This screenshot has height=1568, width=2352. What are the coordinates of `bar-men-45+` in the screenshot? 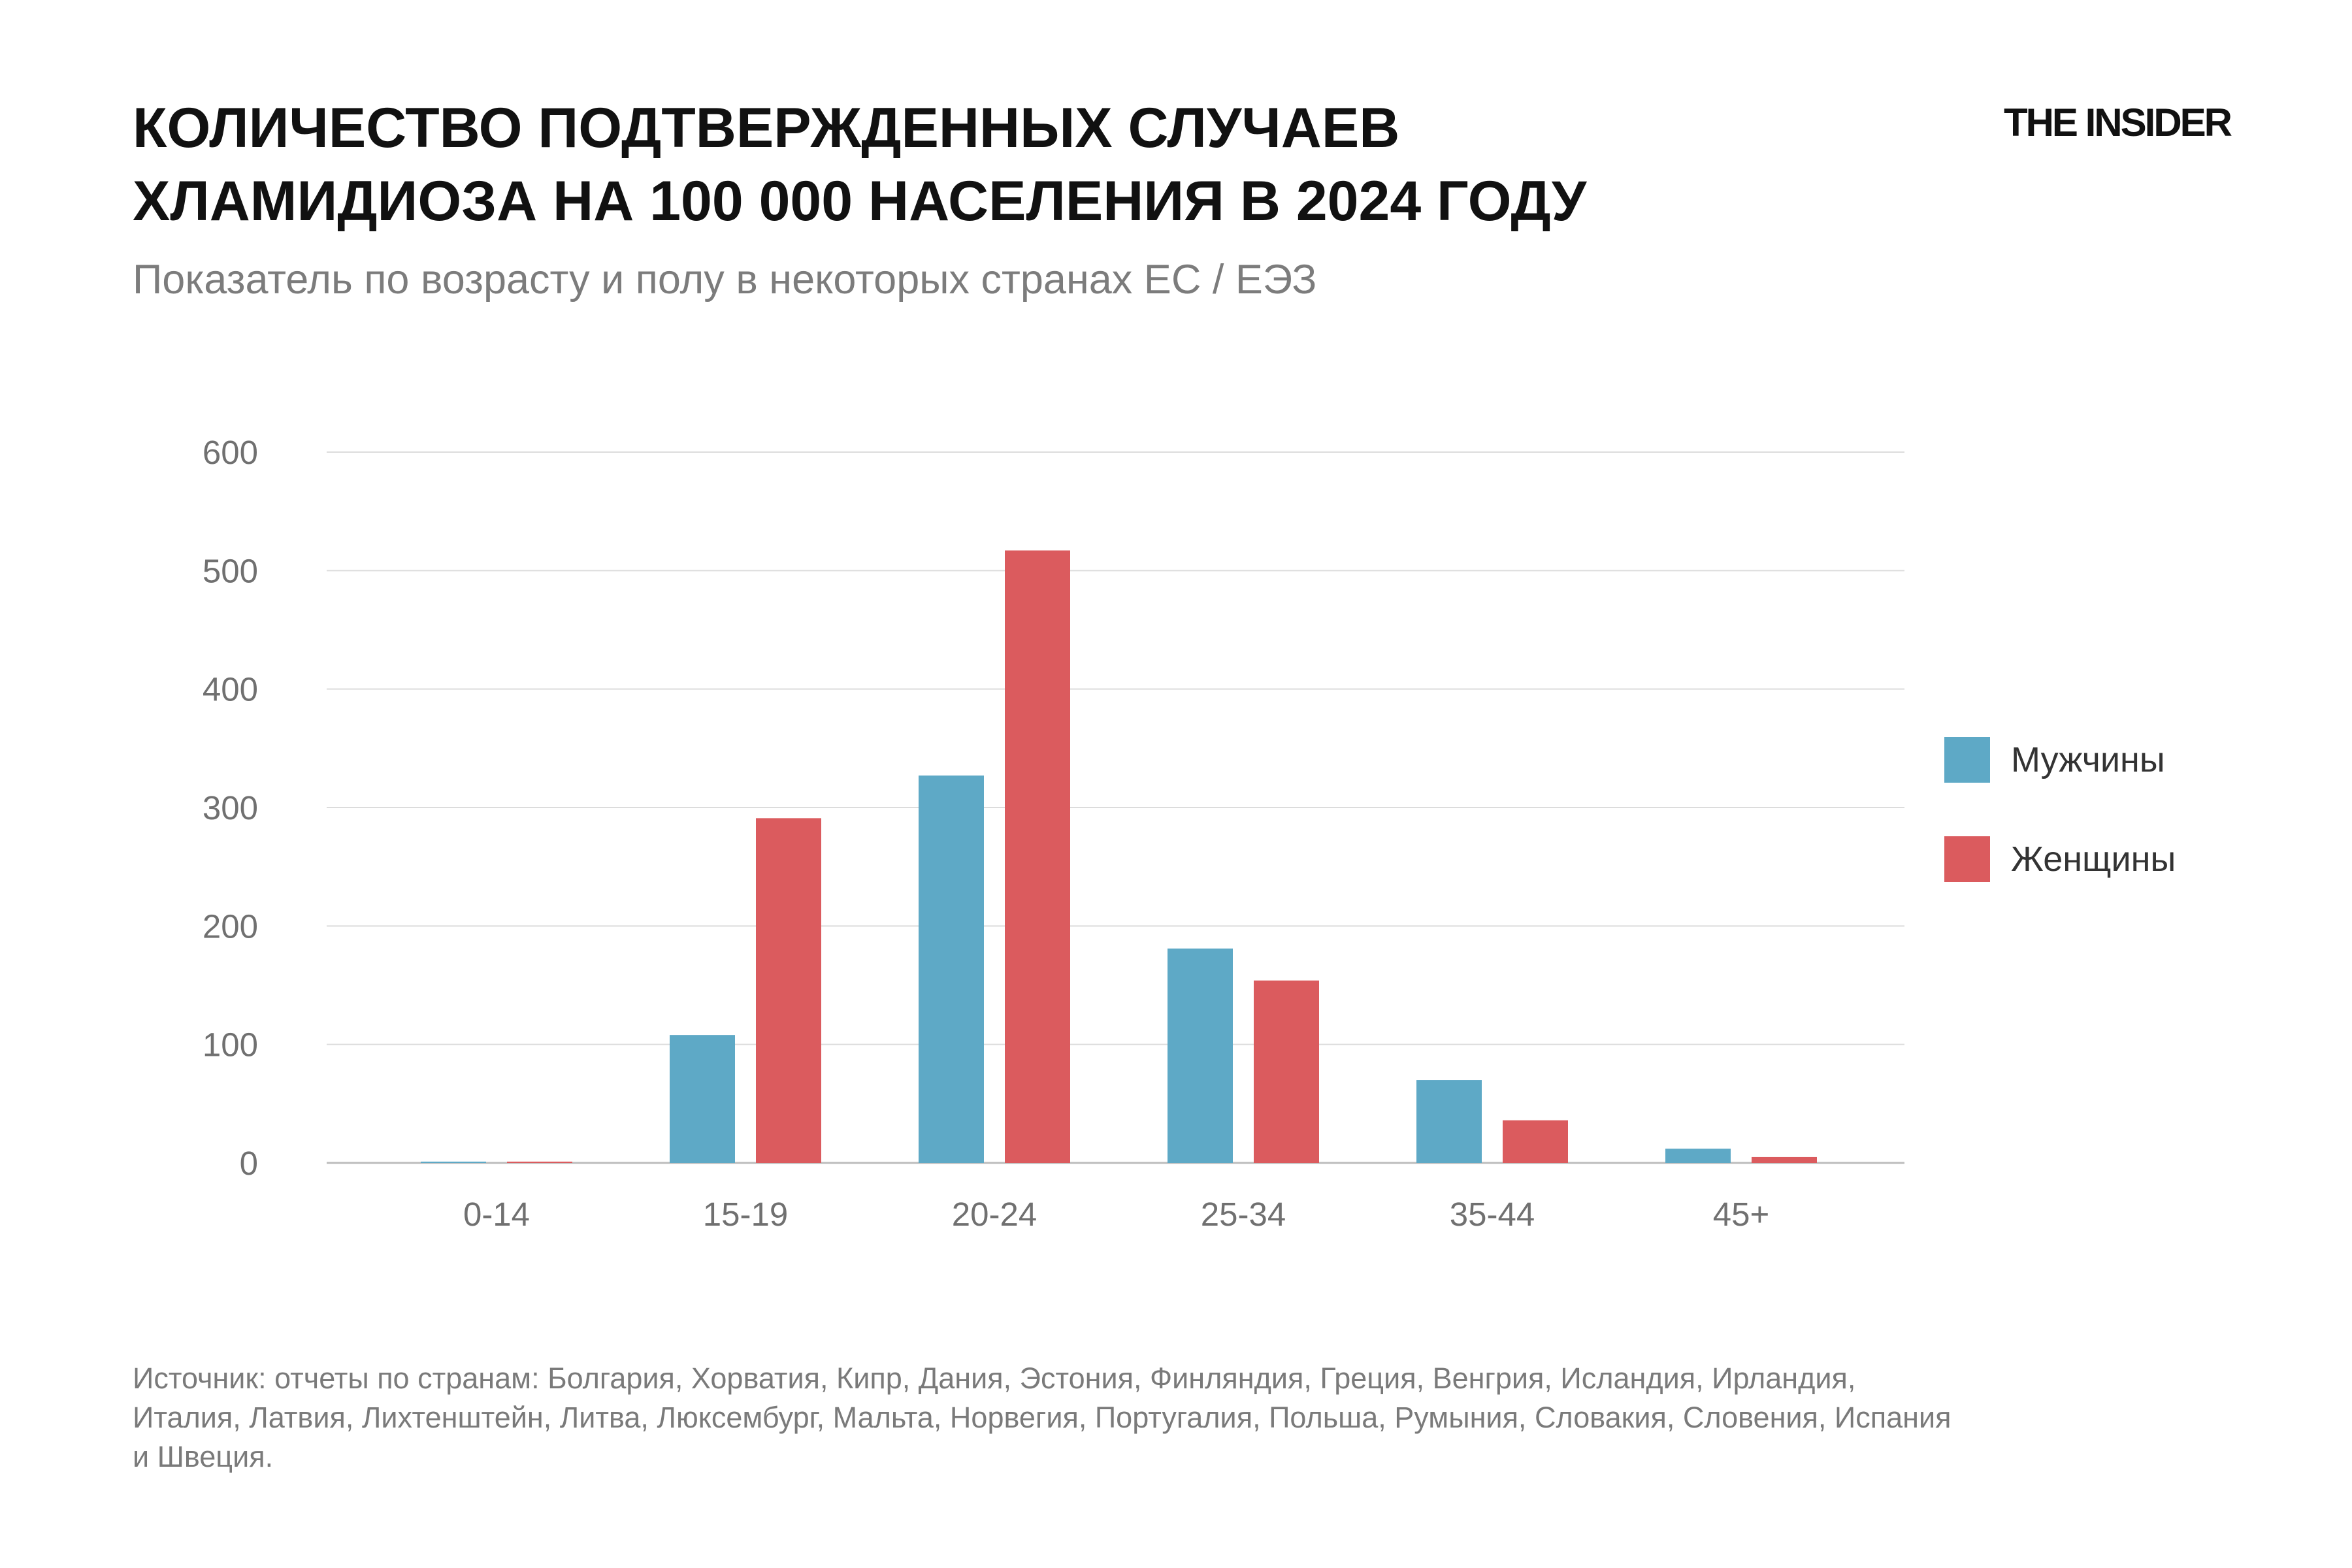 It's located at (1698, 1156).